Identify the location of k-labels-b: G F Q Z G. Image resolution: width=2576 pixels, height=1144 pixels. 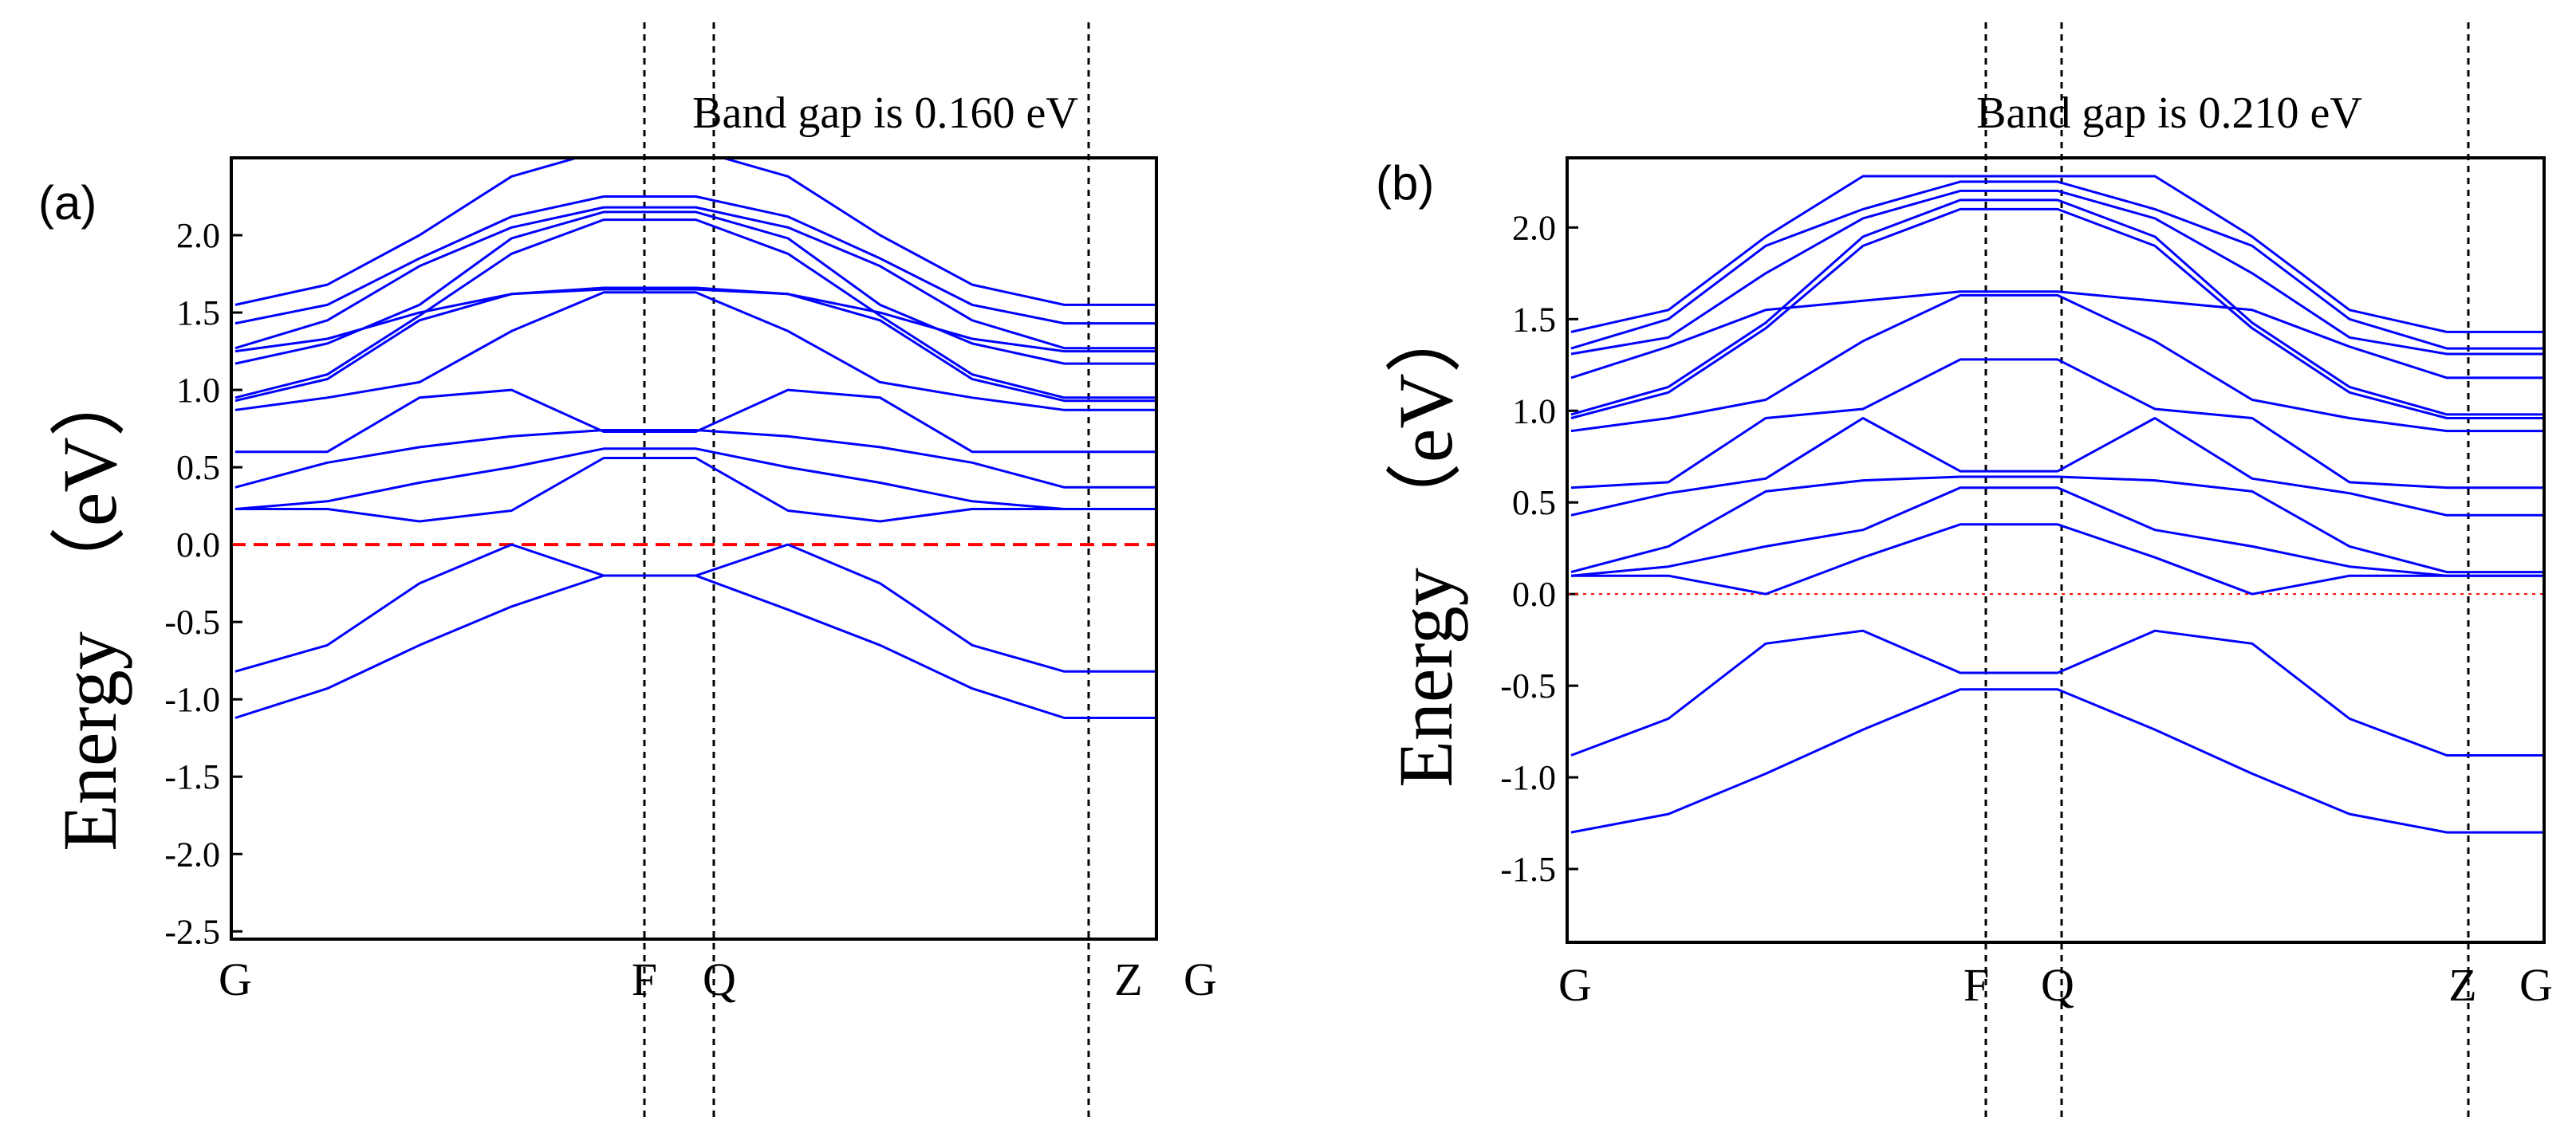
(2055, 985).